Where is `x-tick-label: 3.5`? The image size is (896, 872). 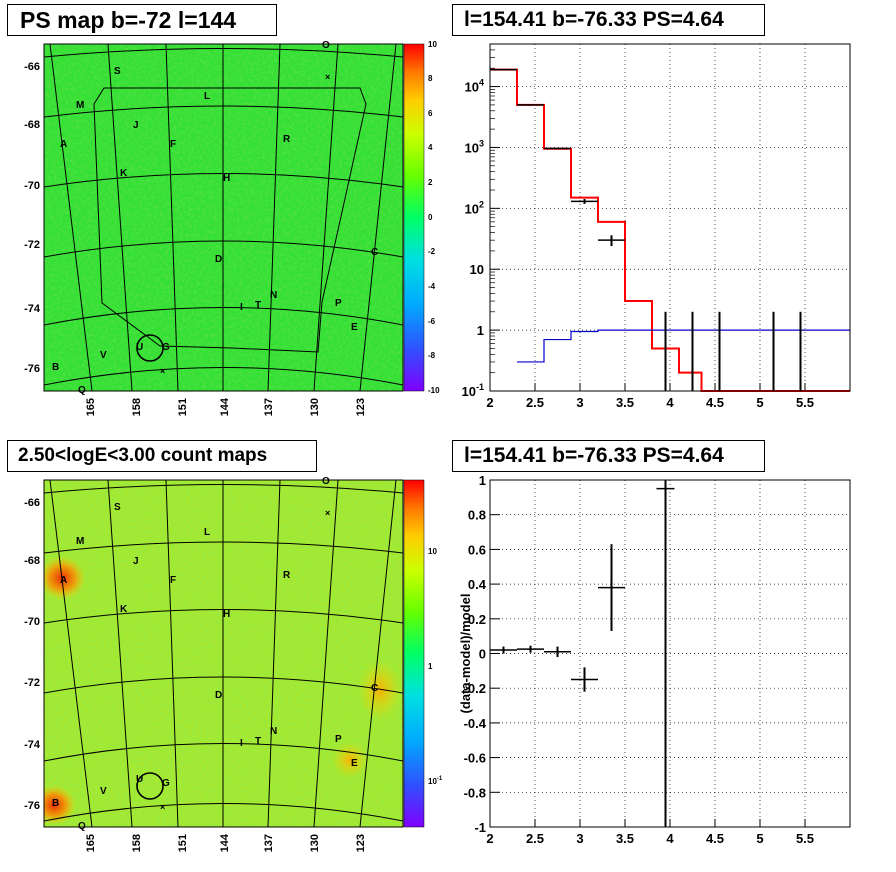 x-tick-label: 3.5 is located at coordinates (625, 402).